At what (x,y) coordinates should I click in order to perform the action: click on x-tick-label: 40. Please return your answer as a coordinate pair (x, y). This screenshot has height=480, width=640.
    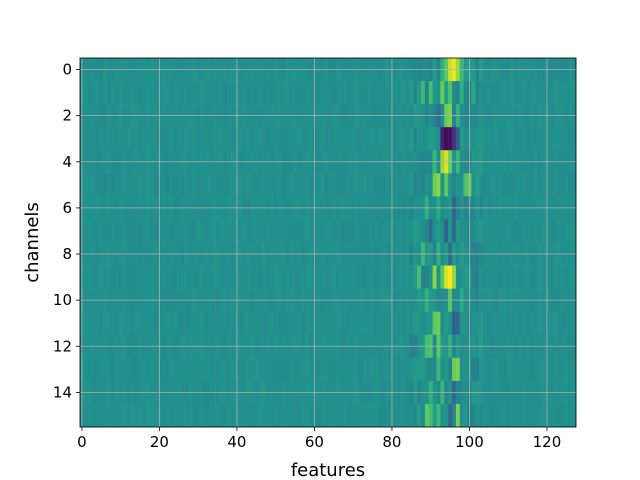
    Looking at the image, I should click on (236, 442).